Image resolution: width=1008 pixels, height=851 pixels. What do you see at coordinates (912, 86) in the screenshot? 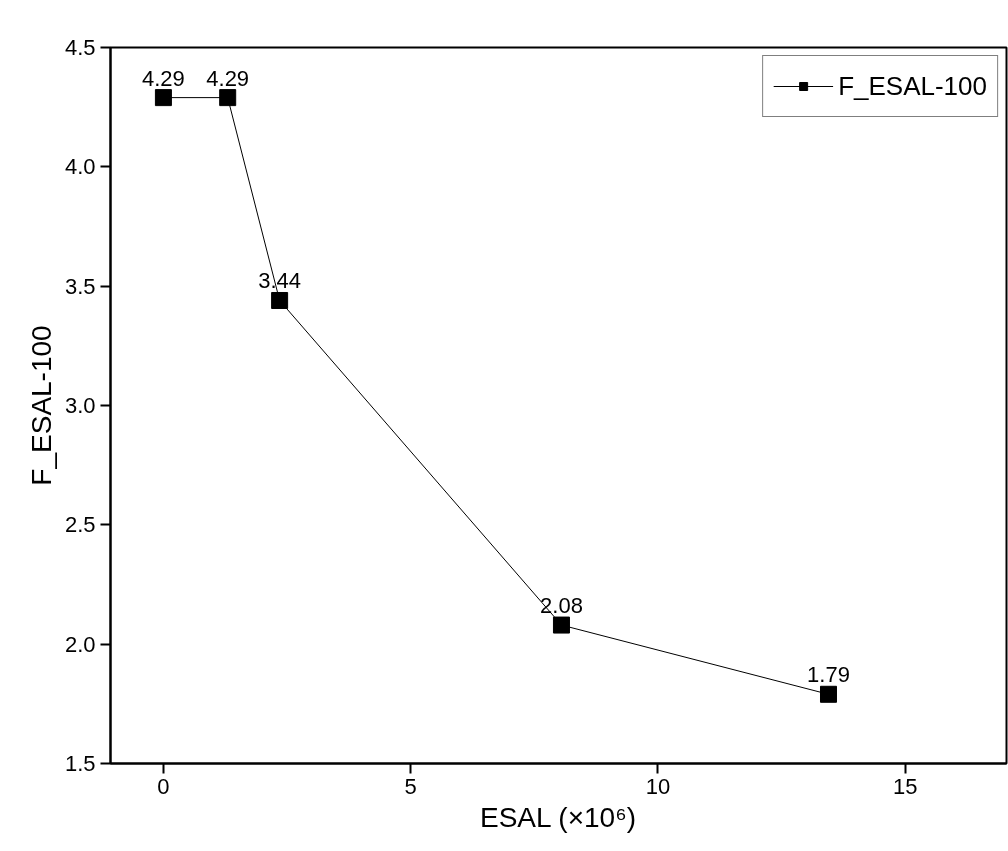
I see `legend-label: F_ESAL-100` at bounding box center [912, 86].